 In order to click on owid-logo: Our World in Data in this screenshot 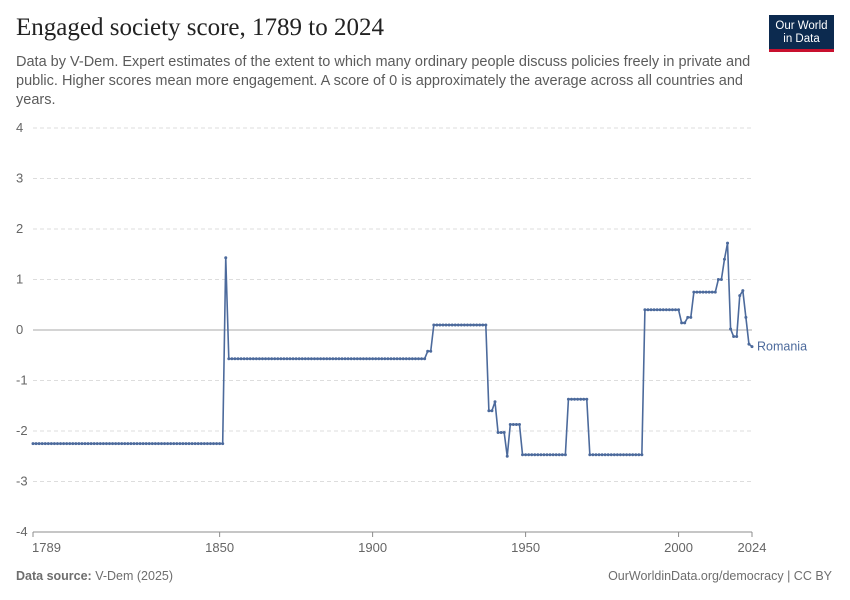, I will do `click(801, 33)`.